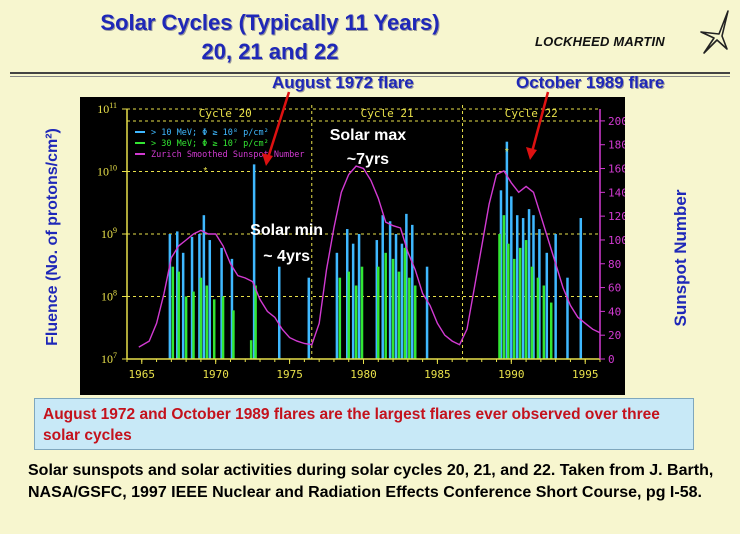  I want to click on y-tick-label: 107, so click(109, 358).